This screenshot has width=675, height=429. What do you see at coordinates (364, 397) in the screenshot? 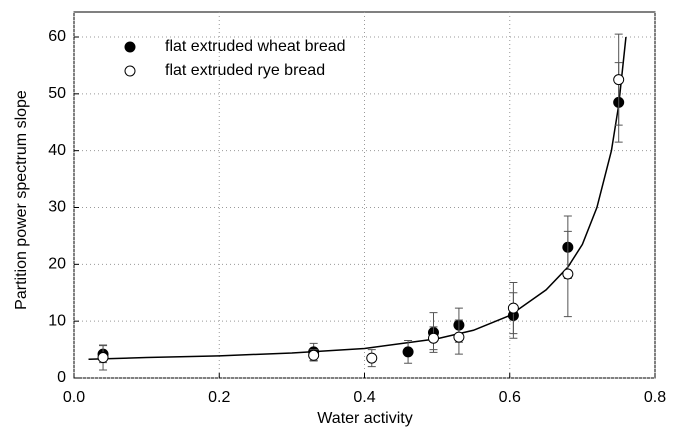
I see `x-tick-label: 0.4` at bounding box center [364, 397].